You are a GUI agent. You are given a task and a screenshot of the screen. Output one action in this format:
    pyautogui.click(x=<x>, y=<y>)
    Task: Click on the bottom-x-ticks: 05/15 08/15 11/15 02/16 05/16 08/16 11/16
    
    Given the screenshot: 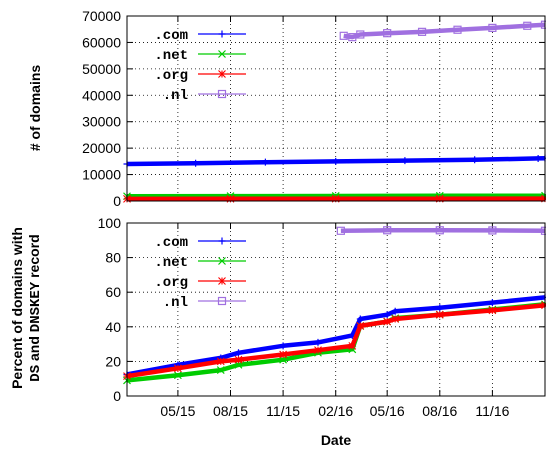 What is the action you would take?
    pyautogui.click(x=334, y=411)
    